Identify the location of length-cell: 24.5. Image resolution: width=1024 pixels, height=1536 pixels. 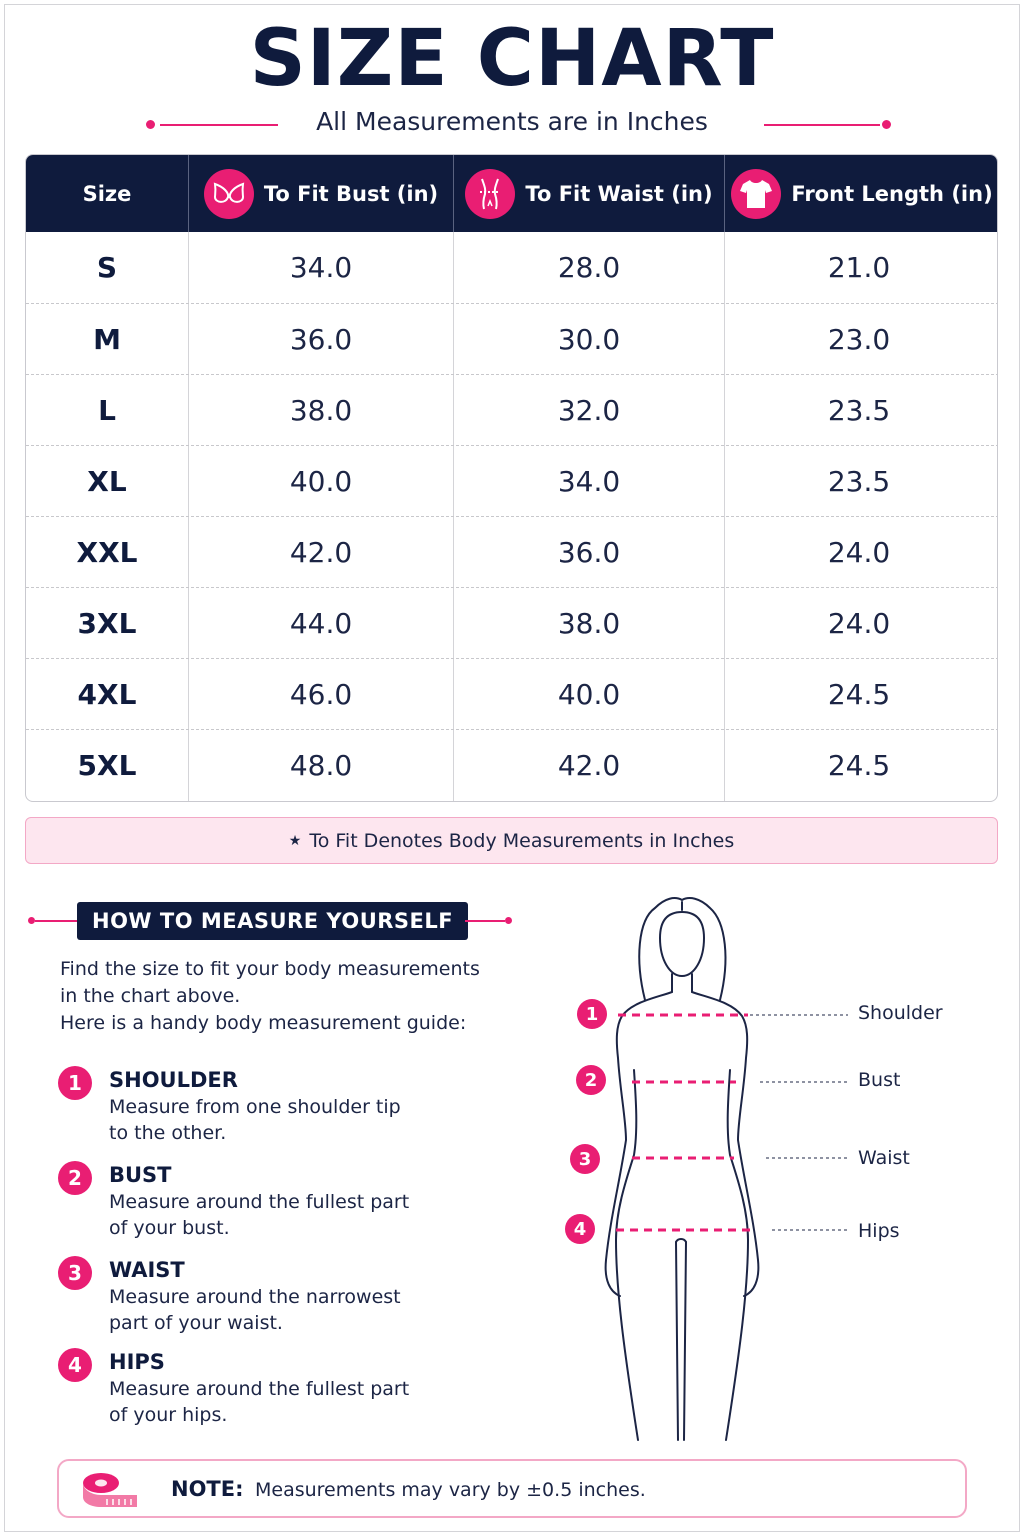
(859, 765).